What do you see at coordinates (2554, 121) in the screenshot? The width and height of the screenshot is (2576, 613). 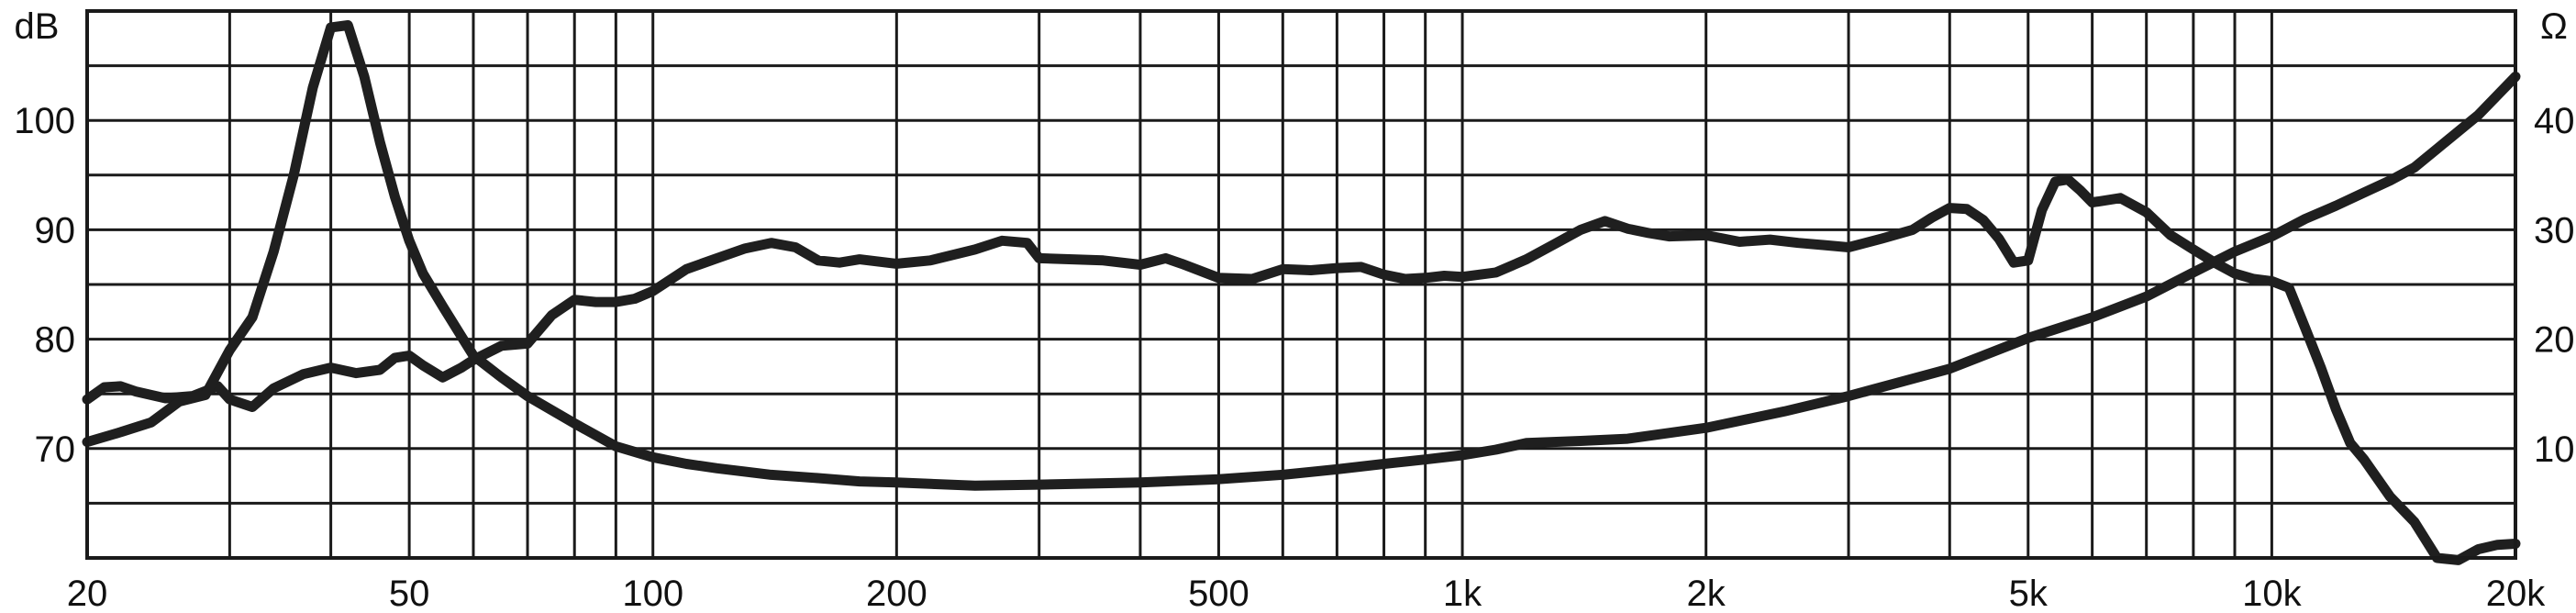 I see `y-tick-label-right: 40` at bounding box center [2554, 121].